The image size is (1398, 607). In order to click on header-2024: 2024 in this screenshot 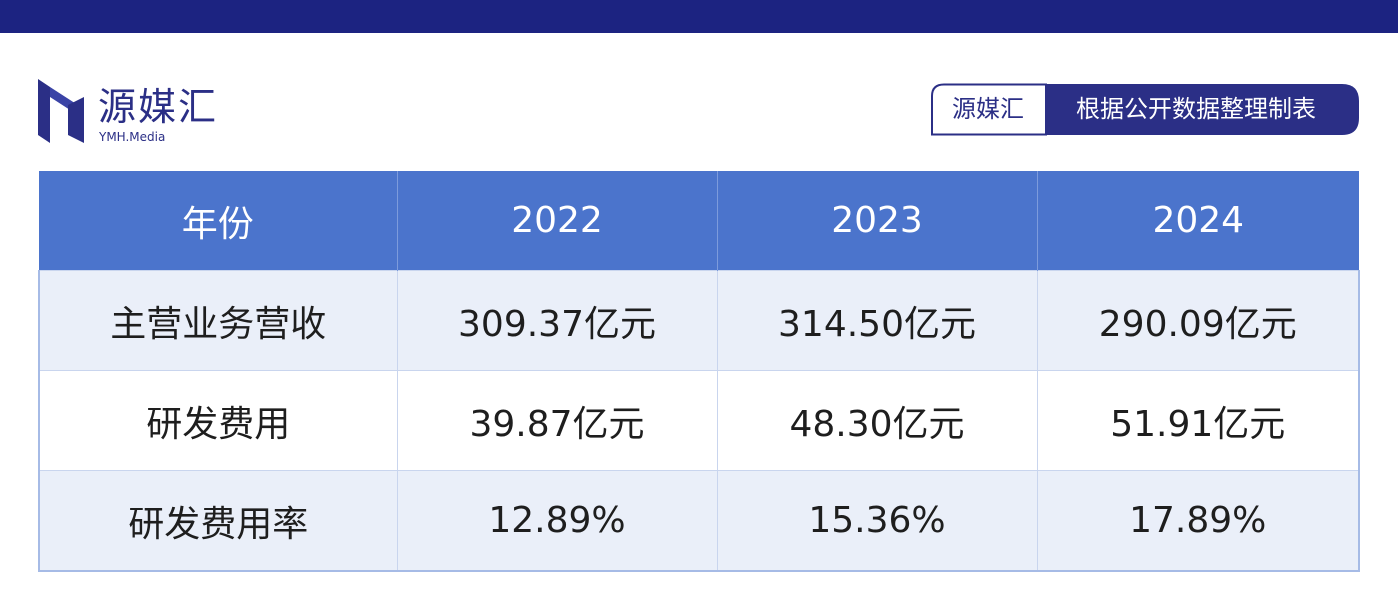, I will do `click(1198, 221)`.